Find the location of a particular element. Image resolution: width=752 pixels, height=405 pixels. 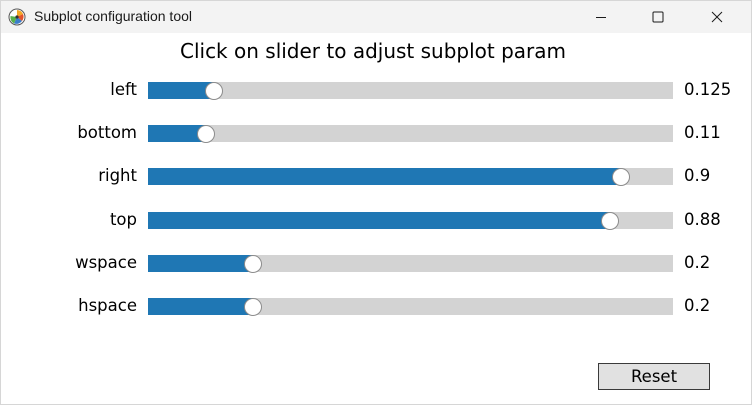

slider-label: bottom is located at coordinates (107, 132).